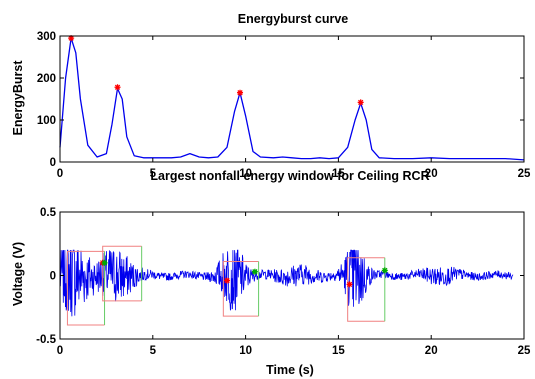  What do you see at coordinates (293, 19) in the screenshot?
I see `chart-title: Energyburst curve` at bounding box center [293, 19].